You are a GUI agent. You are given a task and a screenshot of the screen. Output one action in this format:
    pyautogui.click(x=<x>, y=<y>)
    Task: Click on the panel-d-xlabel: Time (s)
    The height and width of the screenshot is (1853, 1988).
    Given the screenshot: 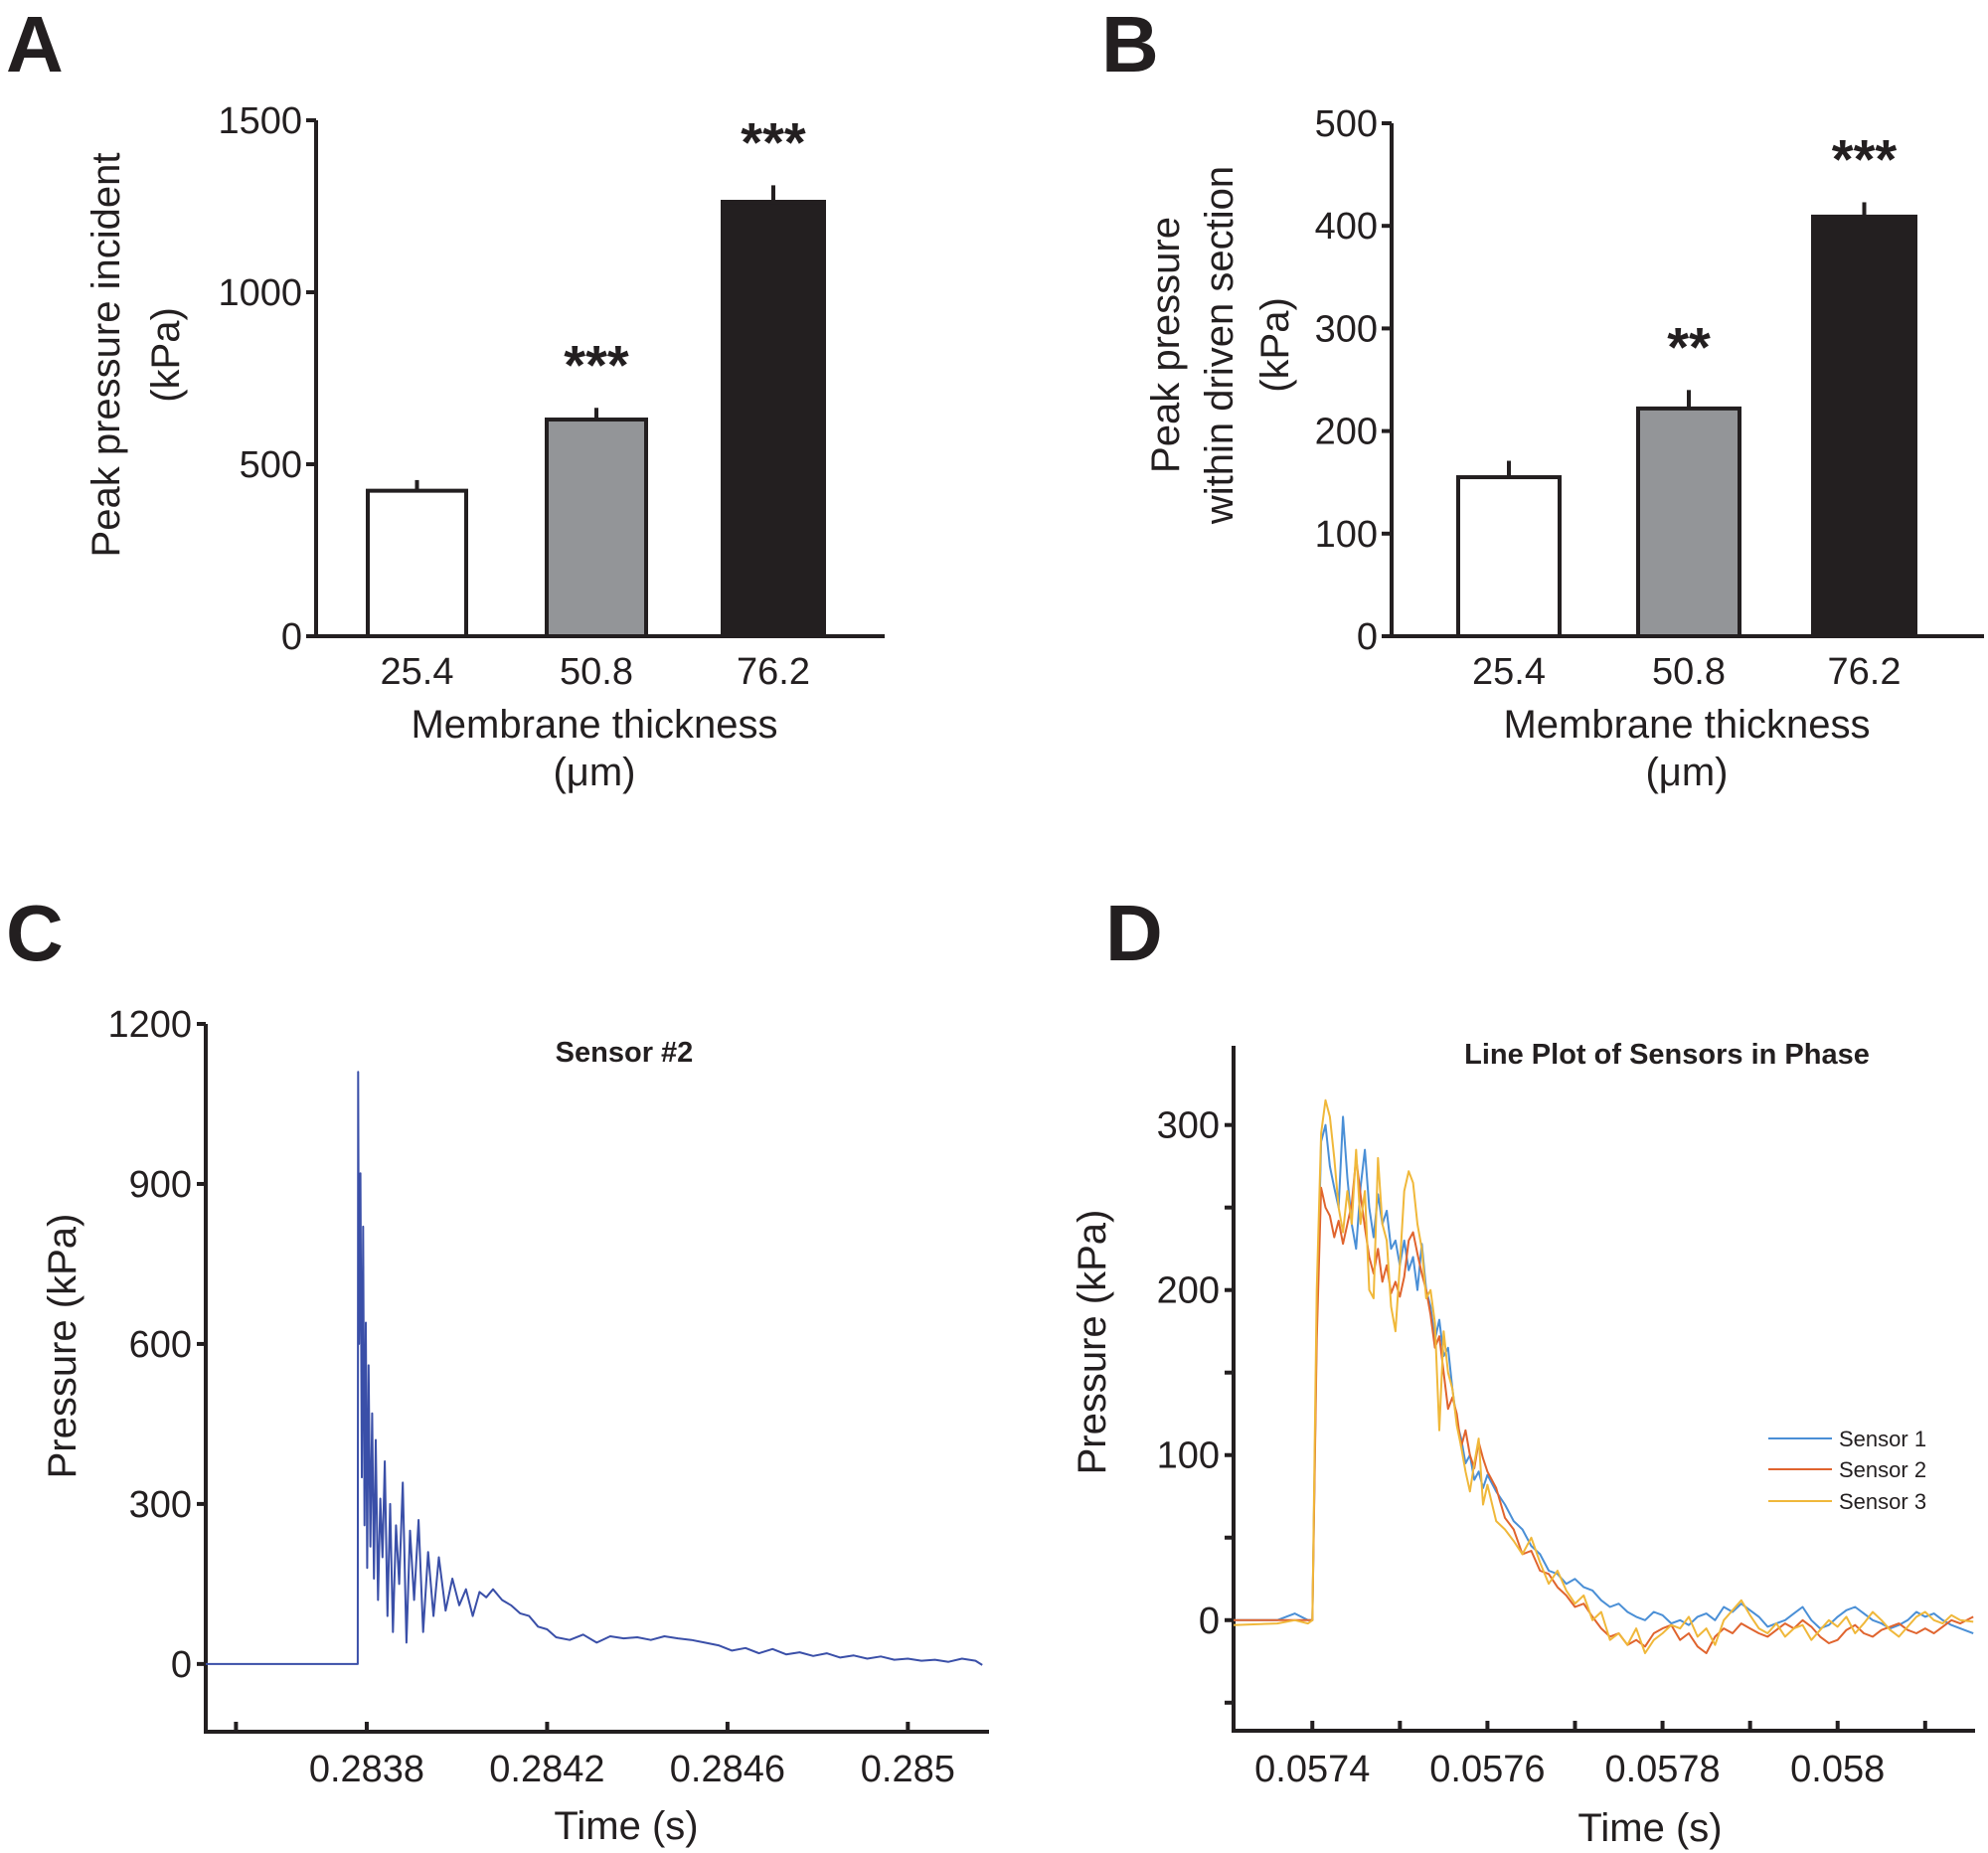 What is the action you would take?
    pyautogui.click(x=1649, y=1828)
    